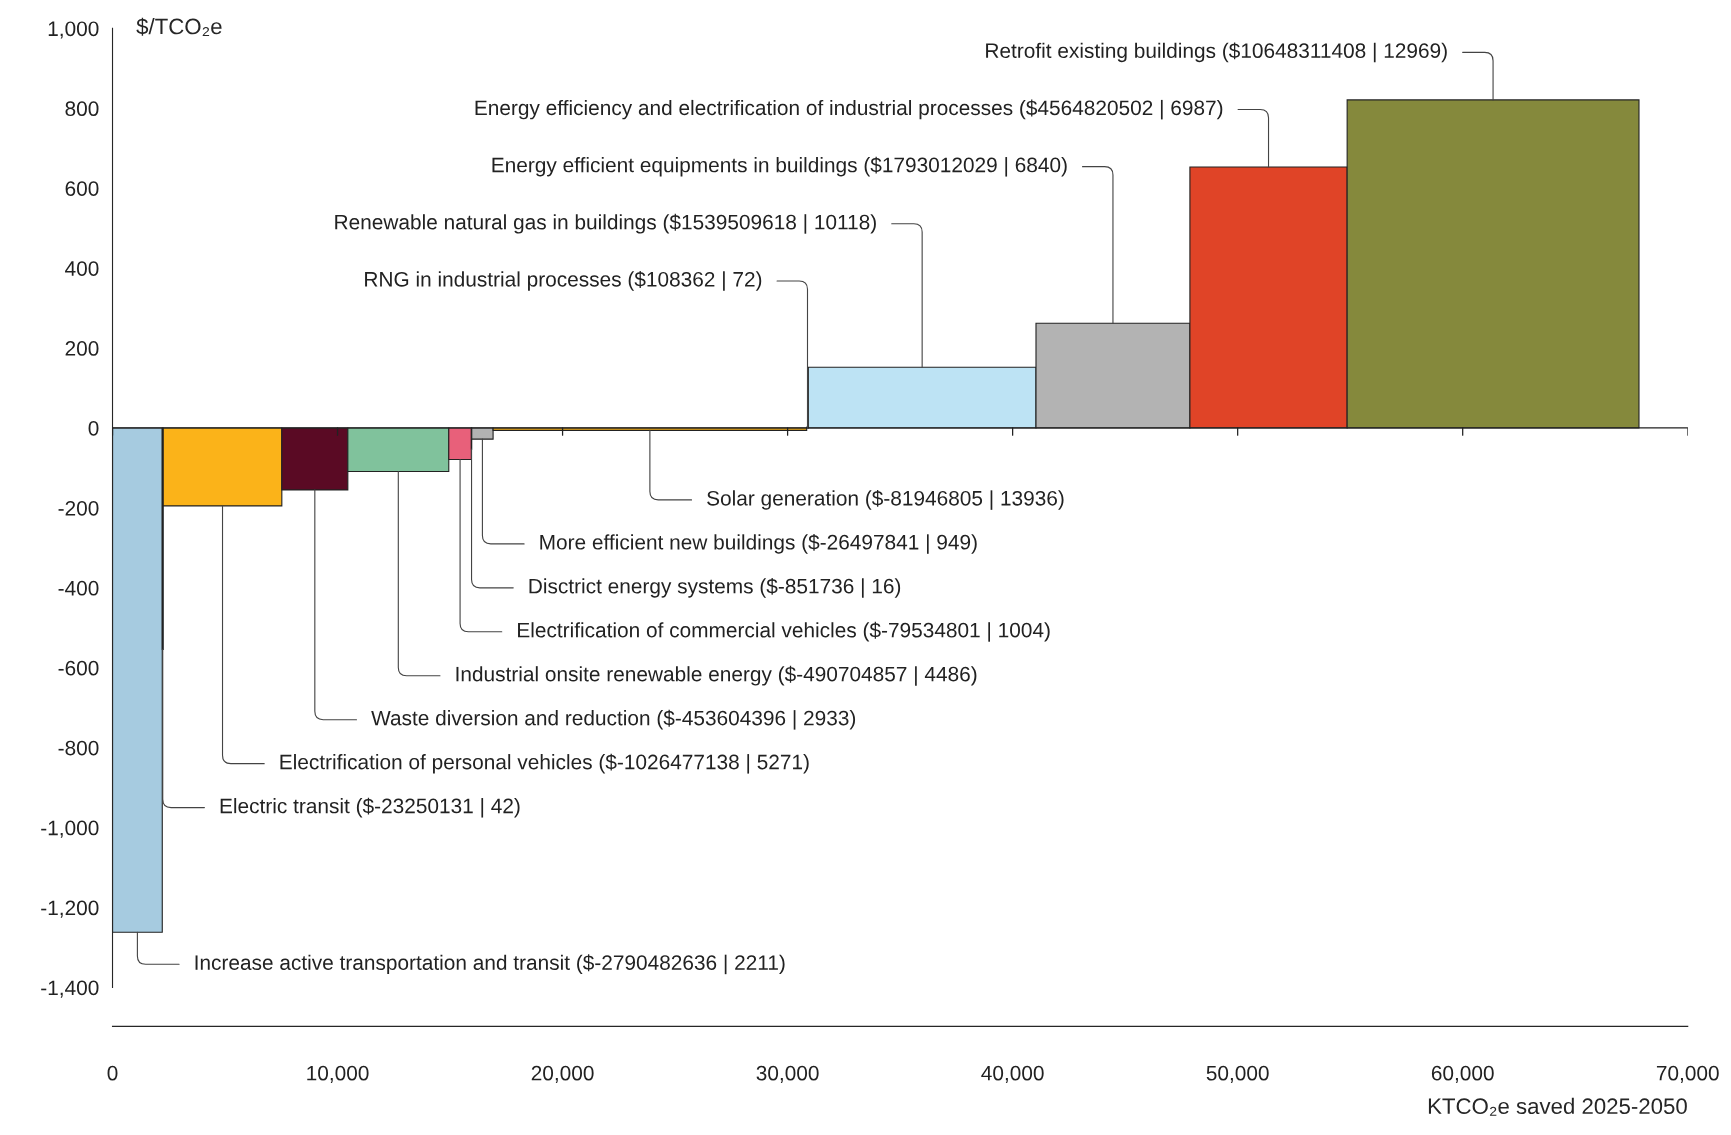 This screenshot has width=1731, height=1135. I want to click on x-tick-label: 30,000, so click(787, 1074).